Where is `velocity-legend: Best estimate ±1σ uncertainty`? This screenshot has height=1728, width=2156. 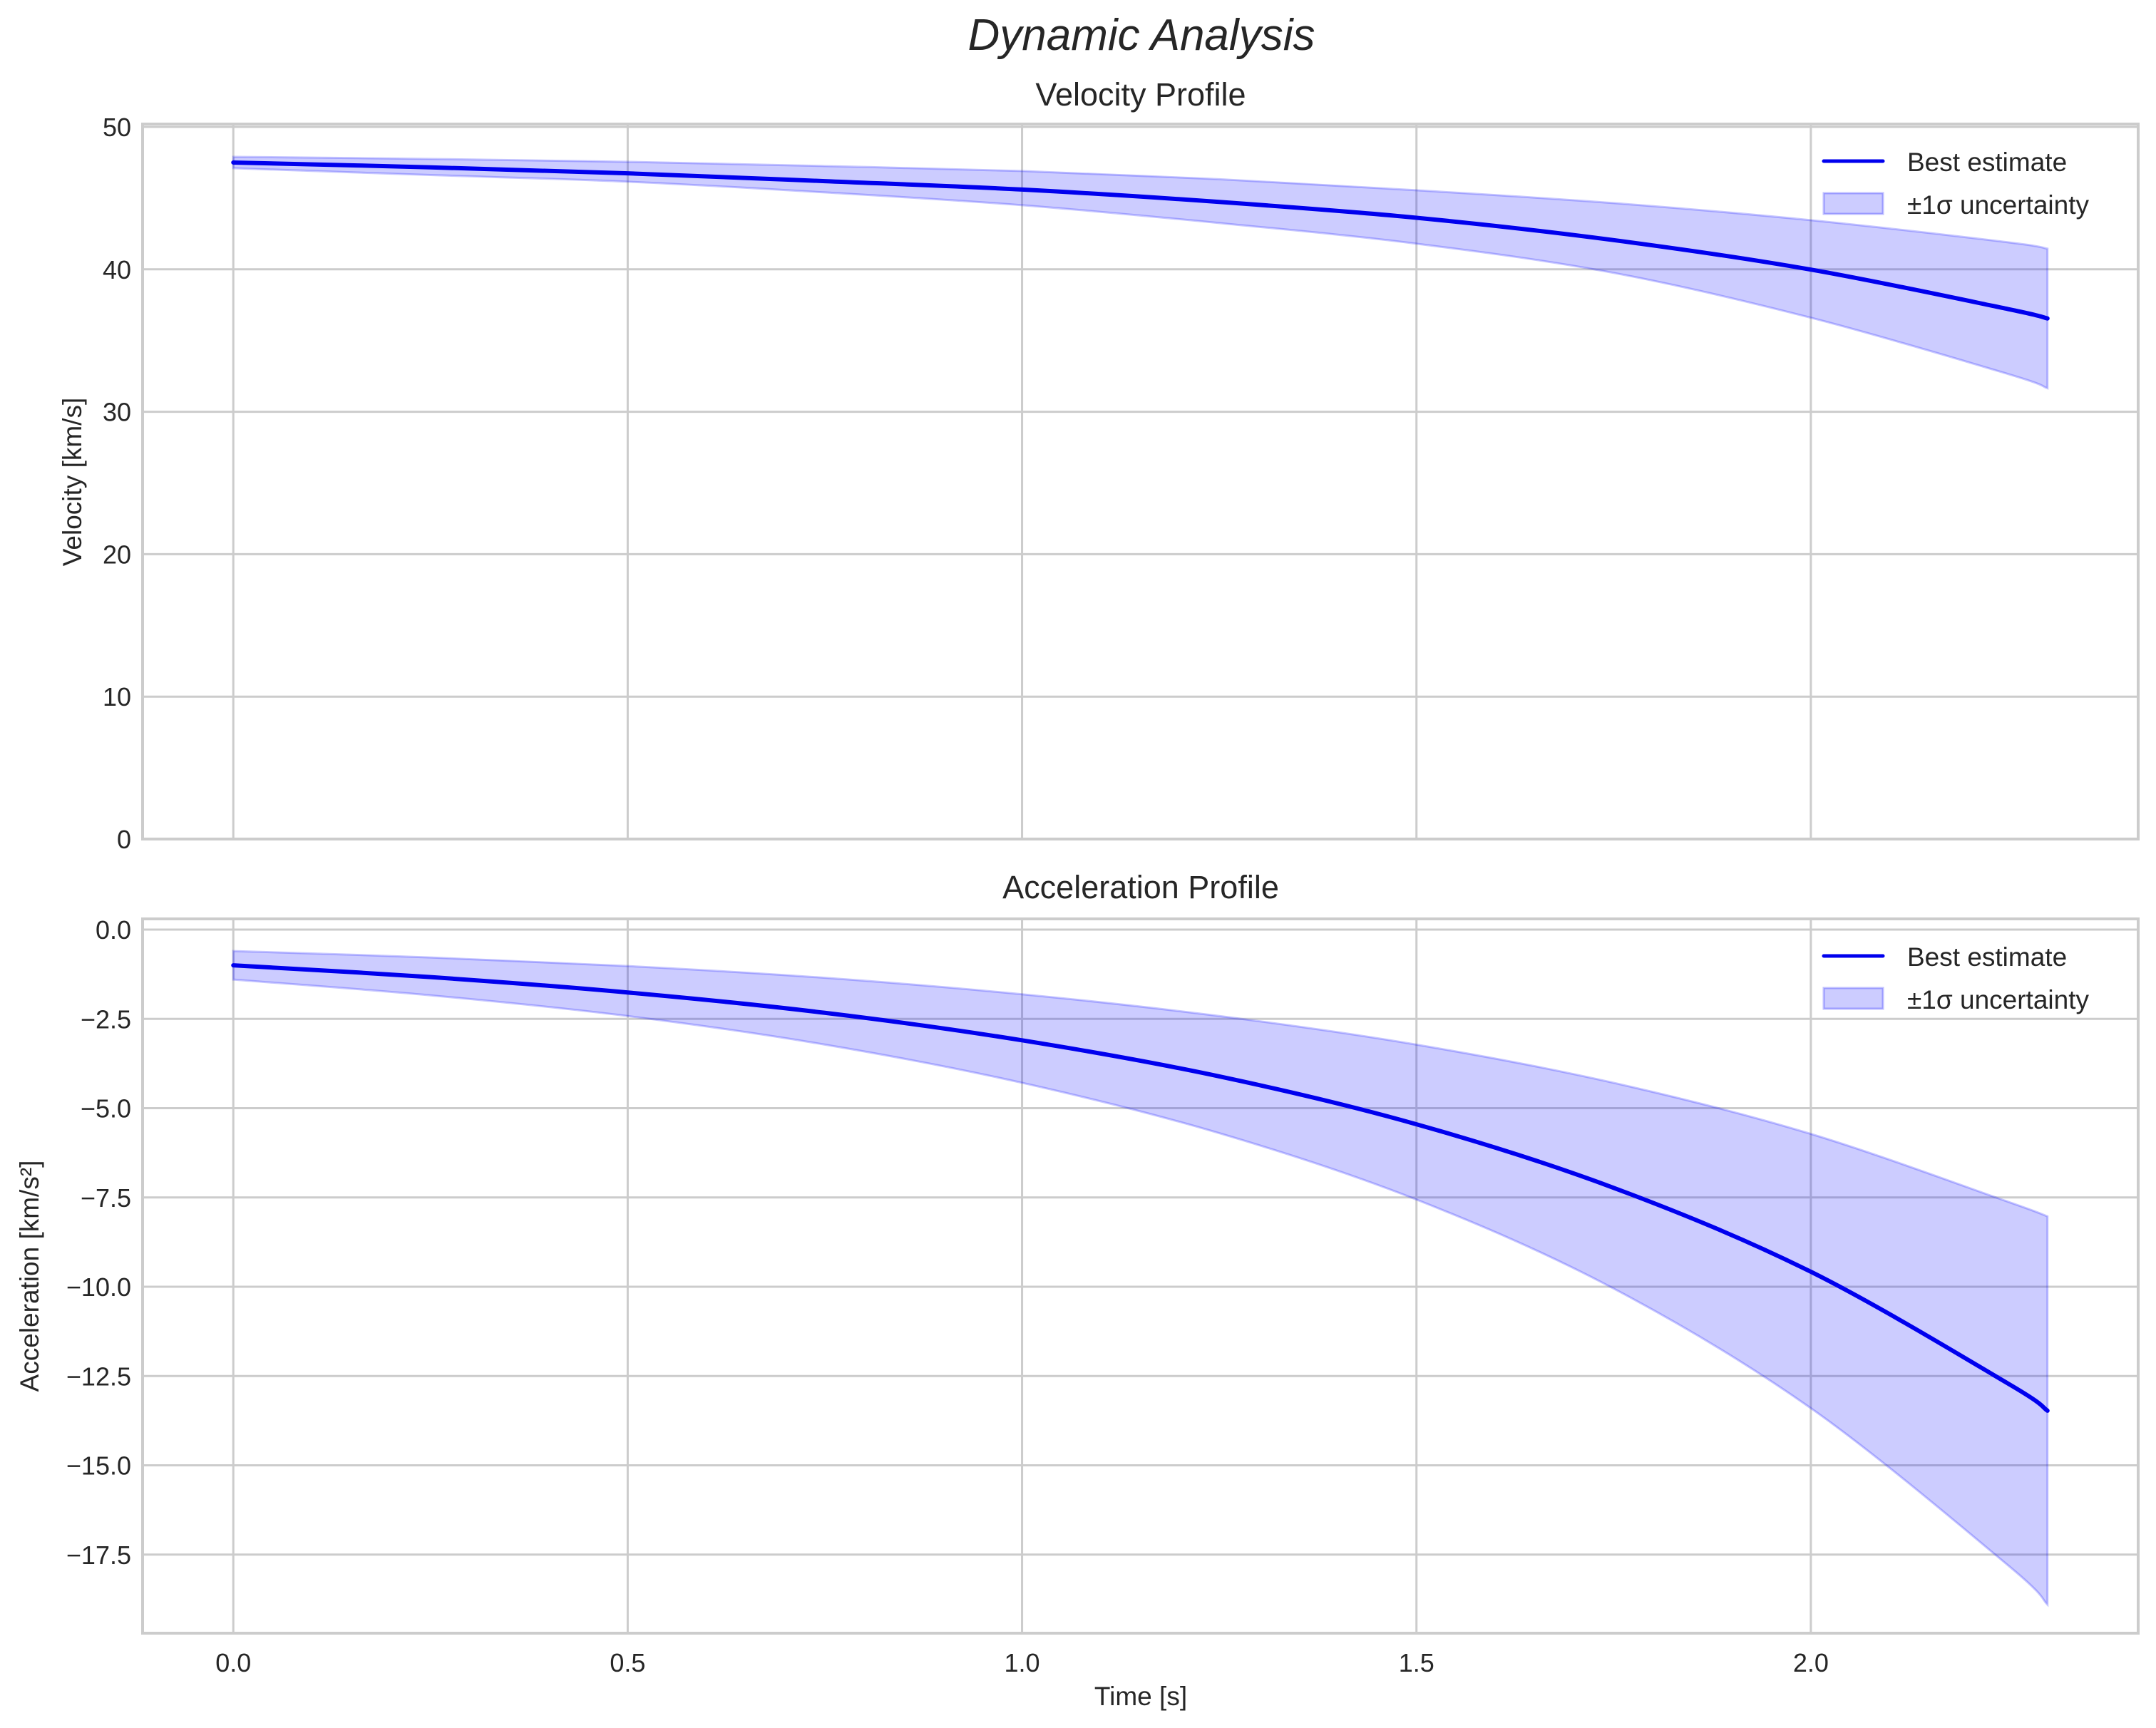
velocity-legend: Best estimate ±1σ uncertainty is located at coordinates (1955, 184).